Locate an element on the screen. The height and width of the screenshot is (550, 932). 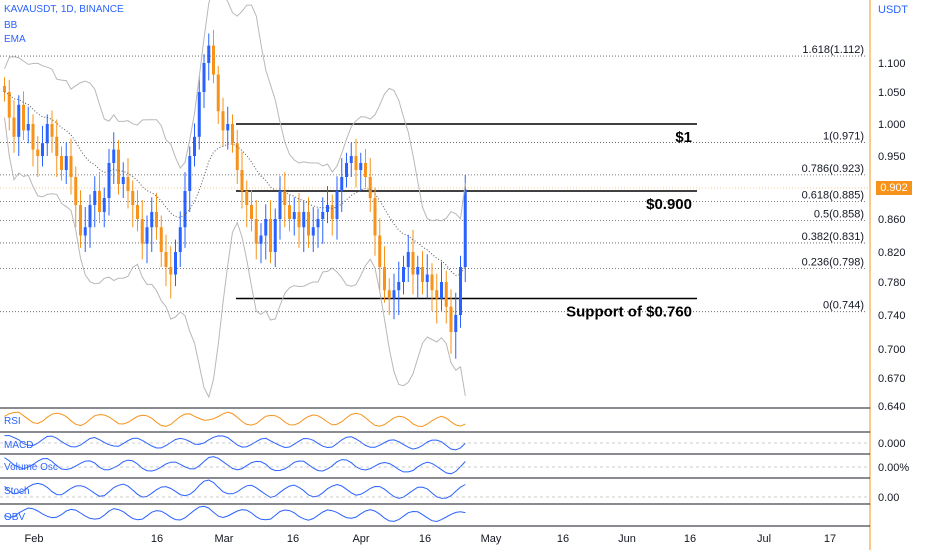
stoch-tick: 0.00 is located at coordinates (888, 498).